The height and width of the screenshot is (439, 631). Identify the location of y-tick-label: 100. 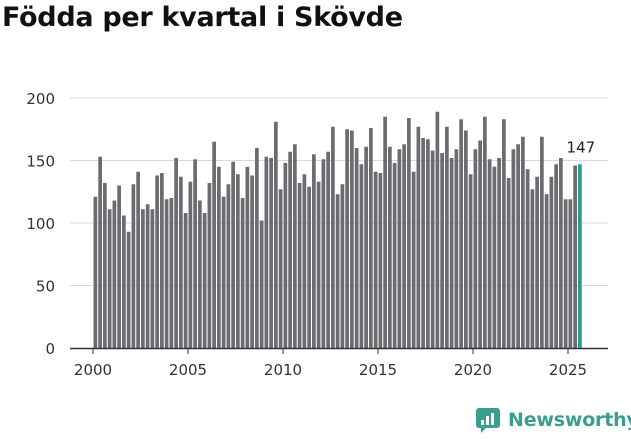
(40, 224).